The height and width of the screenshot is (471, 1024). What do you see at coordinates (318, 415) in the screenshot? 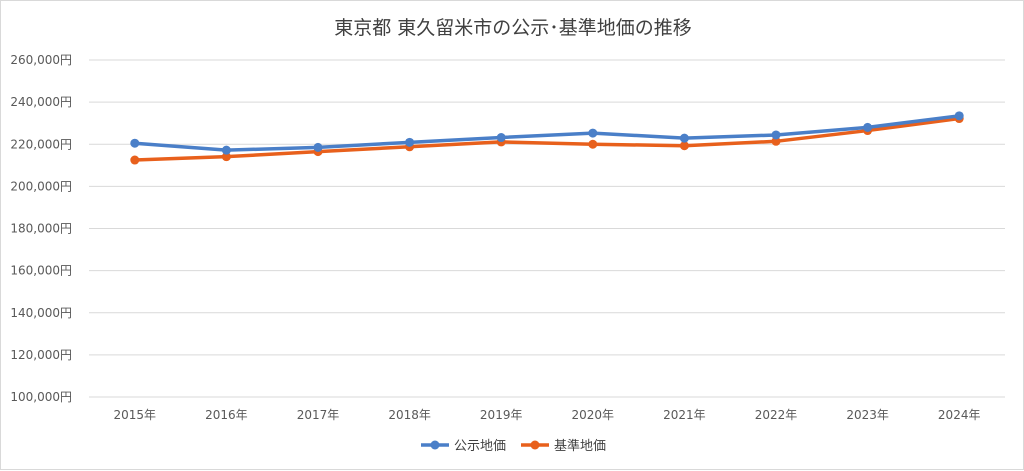
I see `x-tick-label: 2017年` at bounding box center [318, 415].